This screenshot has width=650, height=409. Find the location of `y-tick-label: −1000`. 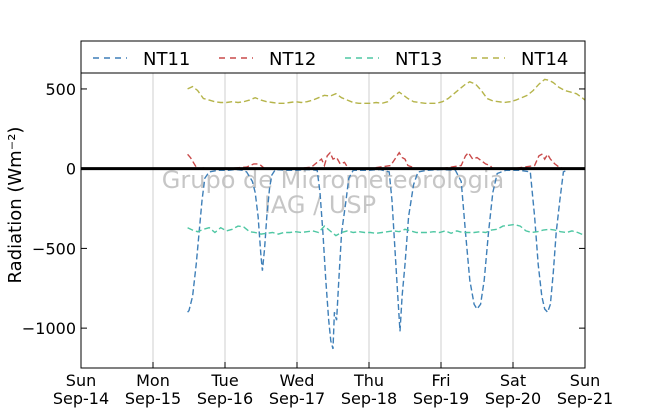

y-tick-label: −1000 is located at coordinates (49, 328).